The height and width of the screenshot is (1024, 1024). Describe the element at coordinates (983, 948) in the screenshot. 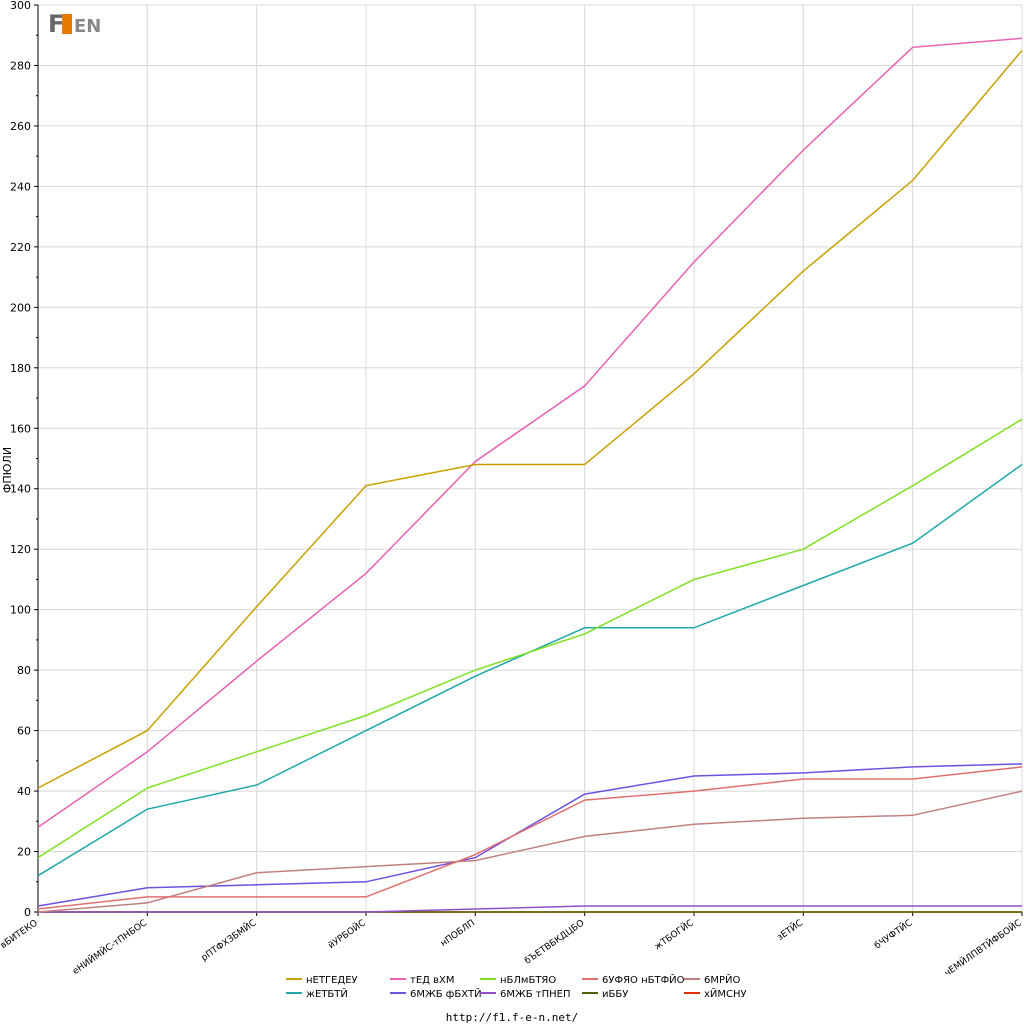

I see `x-tick-label: чЕМЙЛПВТЙФБОЙС` at that location.